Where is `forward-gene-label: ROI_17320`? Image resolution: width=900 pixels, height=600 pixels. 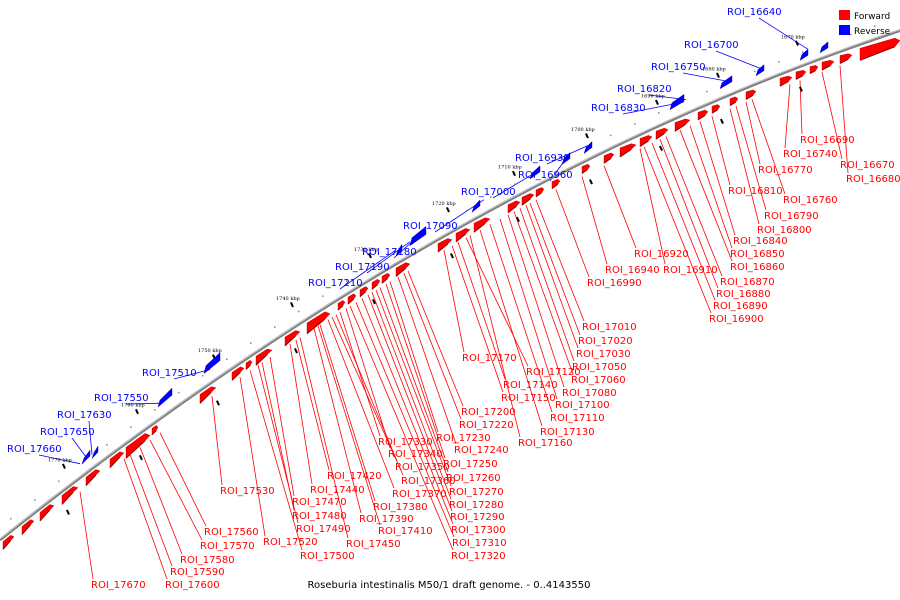 forward-gene-label: ROI_17320 is located at coordinates (478, 556).